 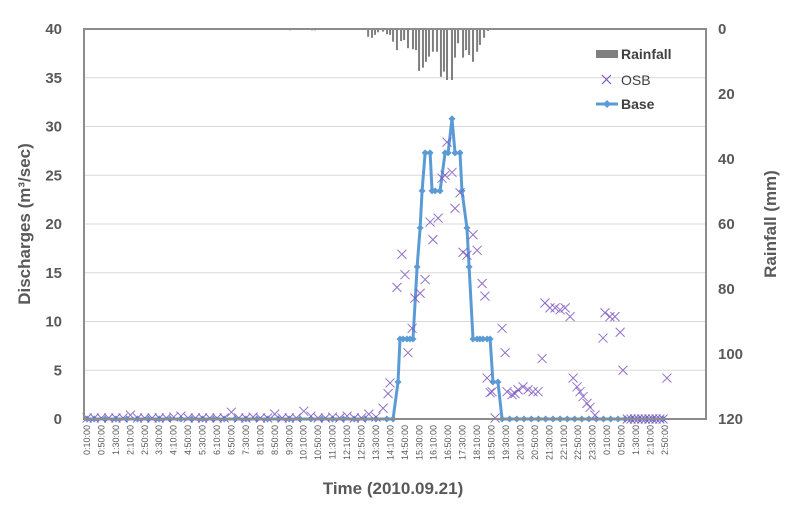 I want to click on x-tick-label: 0:50:00, so click(x=622, y=440).